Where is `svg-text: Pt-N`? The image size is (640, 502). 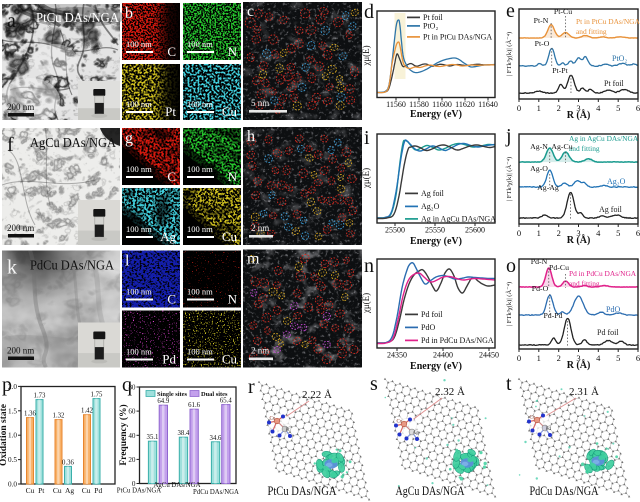
svg-text: Pt-N is located at coordinates (541, 20).